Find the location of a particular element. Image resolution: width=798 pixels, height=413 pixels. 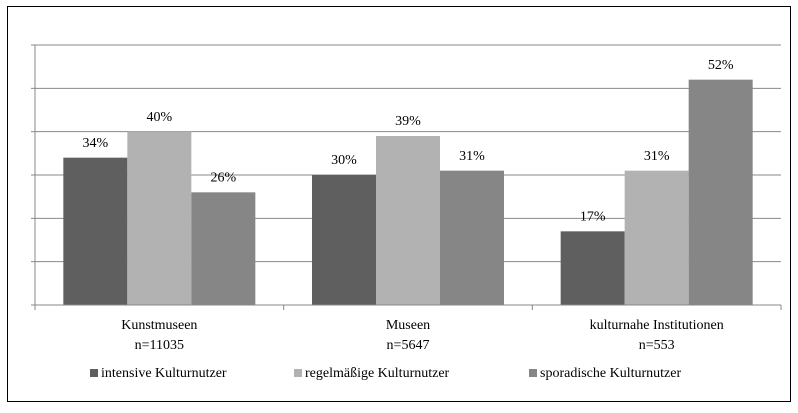

data-label: 26% is located at coordinates (223, 178).